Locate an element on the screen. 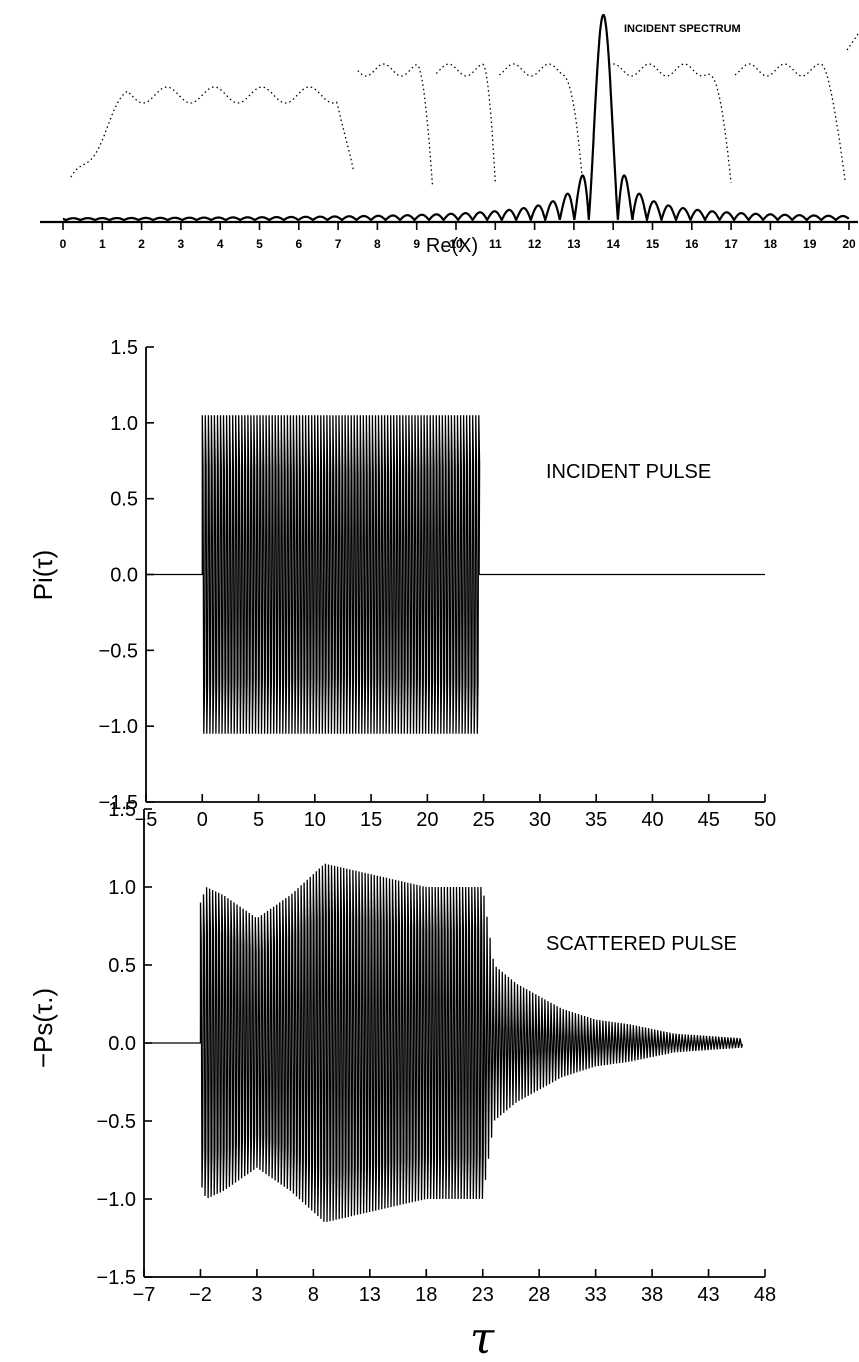 Image resolution: width=859 pixels, height=1362 pixels. incident-y-tick-label: 1.5 is located at coordinates (124, 348).